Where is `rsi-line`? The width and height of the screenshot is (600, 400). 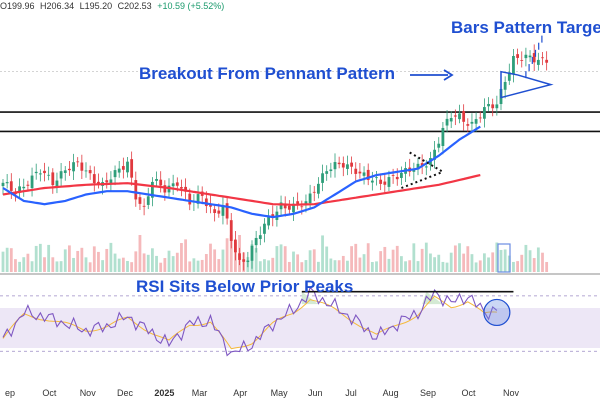 rsi-line is located at coordinates (250, 321).